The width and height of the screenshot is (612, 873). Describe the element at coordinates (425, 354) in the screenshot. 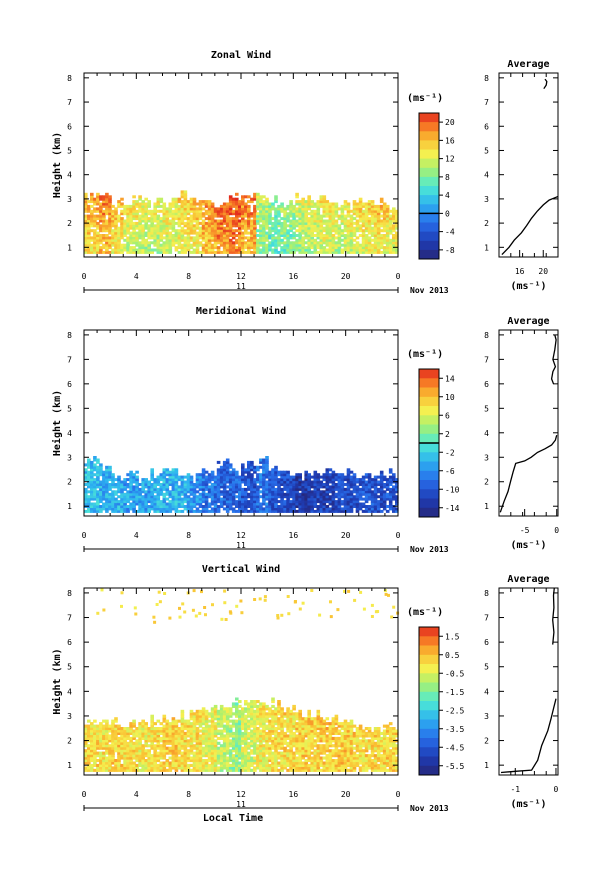

I see `colorbar-unit: (ms⁻¹)` at that location.